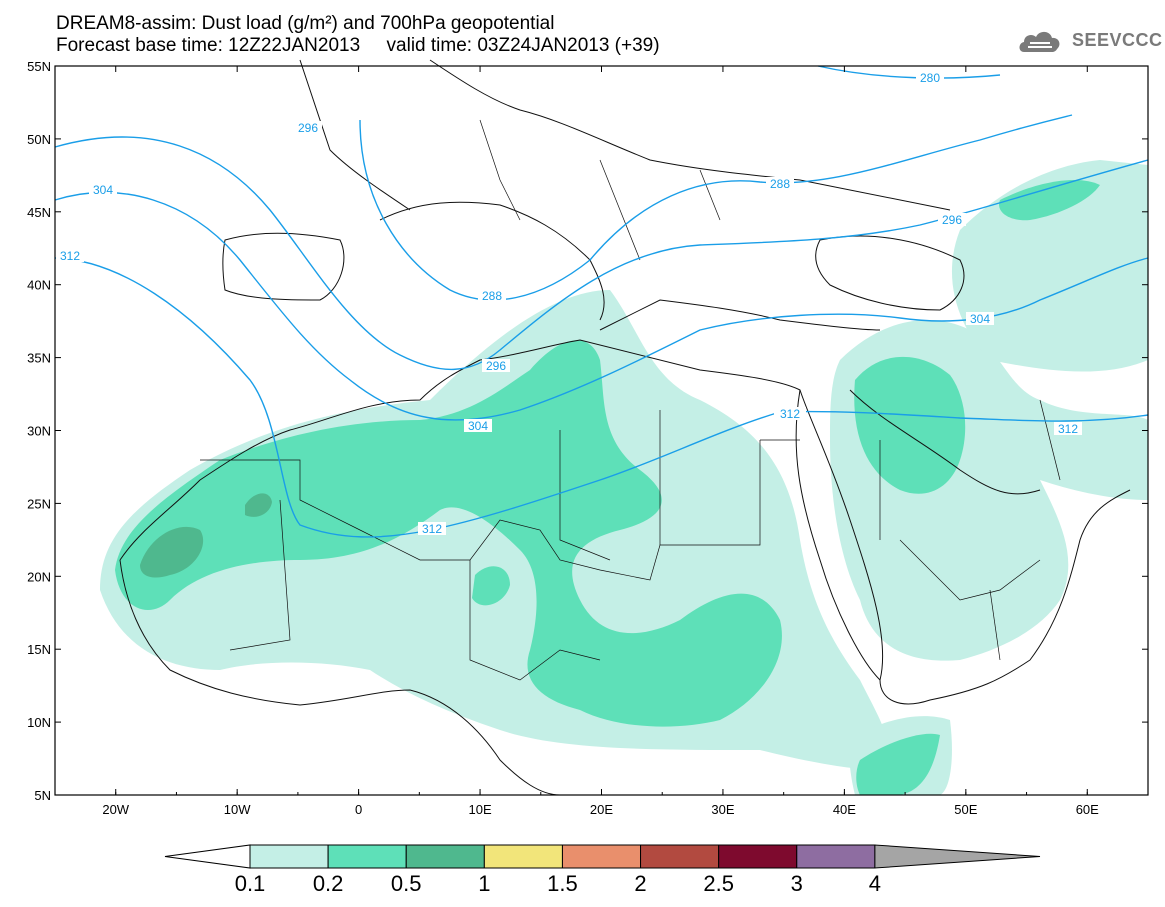  Describe the element at coordinates (602, 870) in the screenshot. I see `colorbar: 0.1 0.2 0.5 1 1.5 2 2.5 3 4` at that location.